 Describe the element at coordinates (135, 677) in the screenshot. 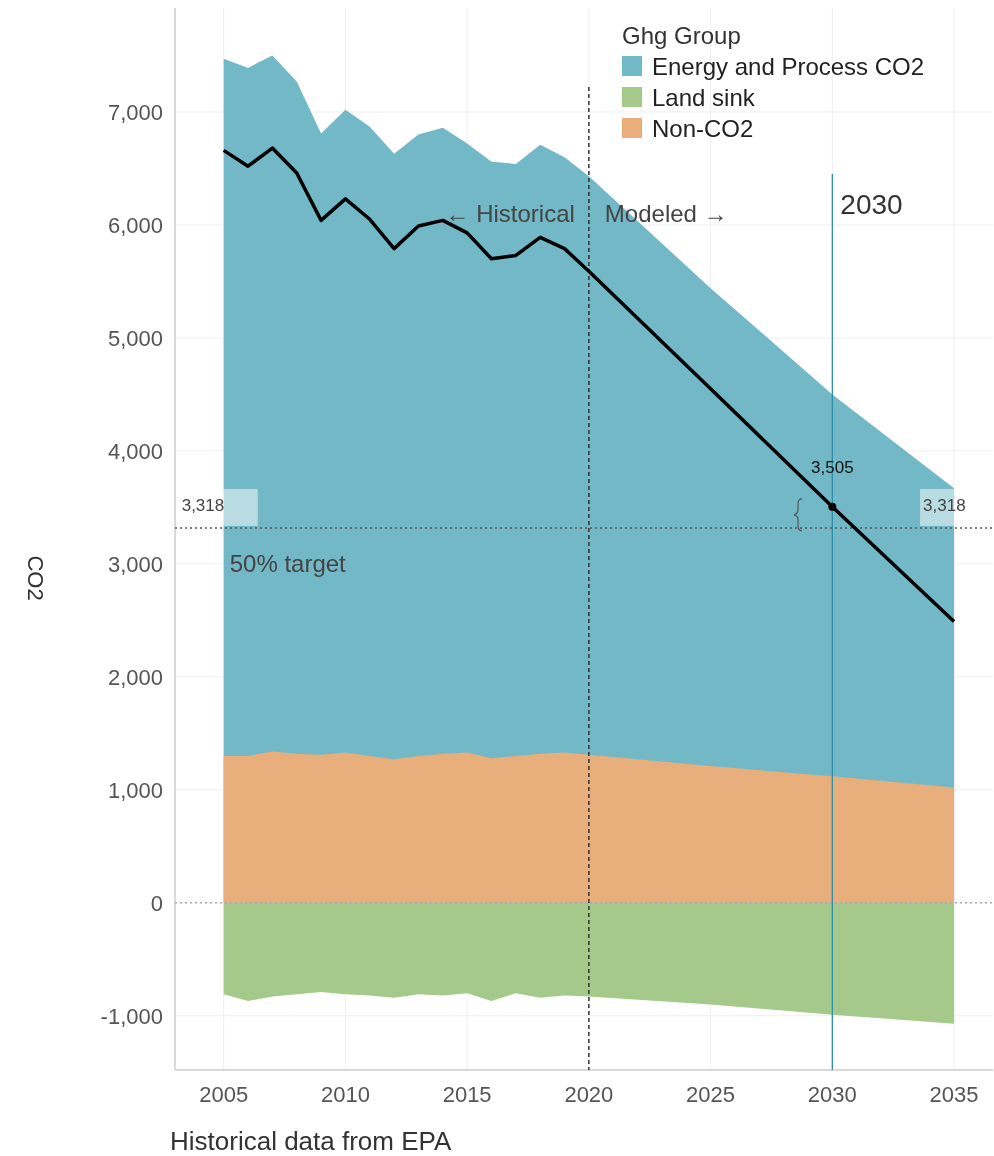

I see `y-tick-label: 2,000` at that location.